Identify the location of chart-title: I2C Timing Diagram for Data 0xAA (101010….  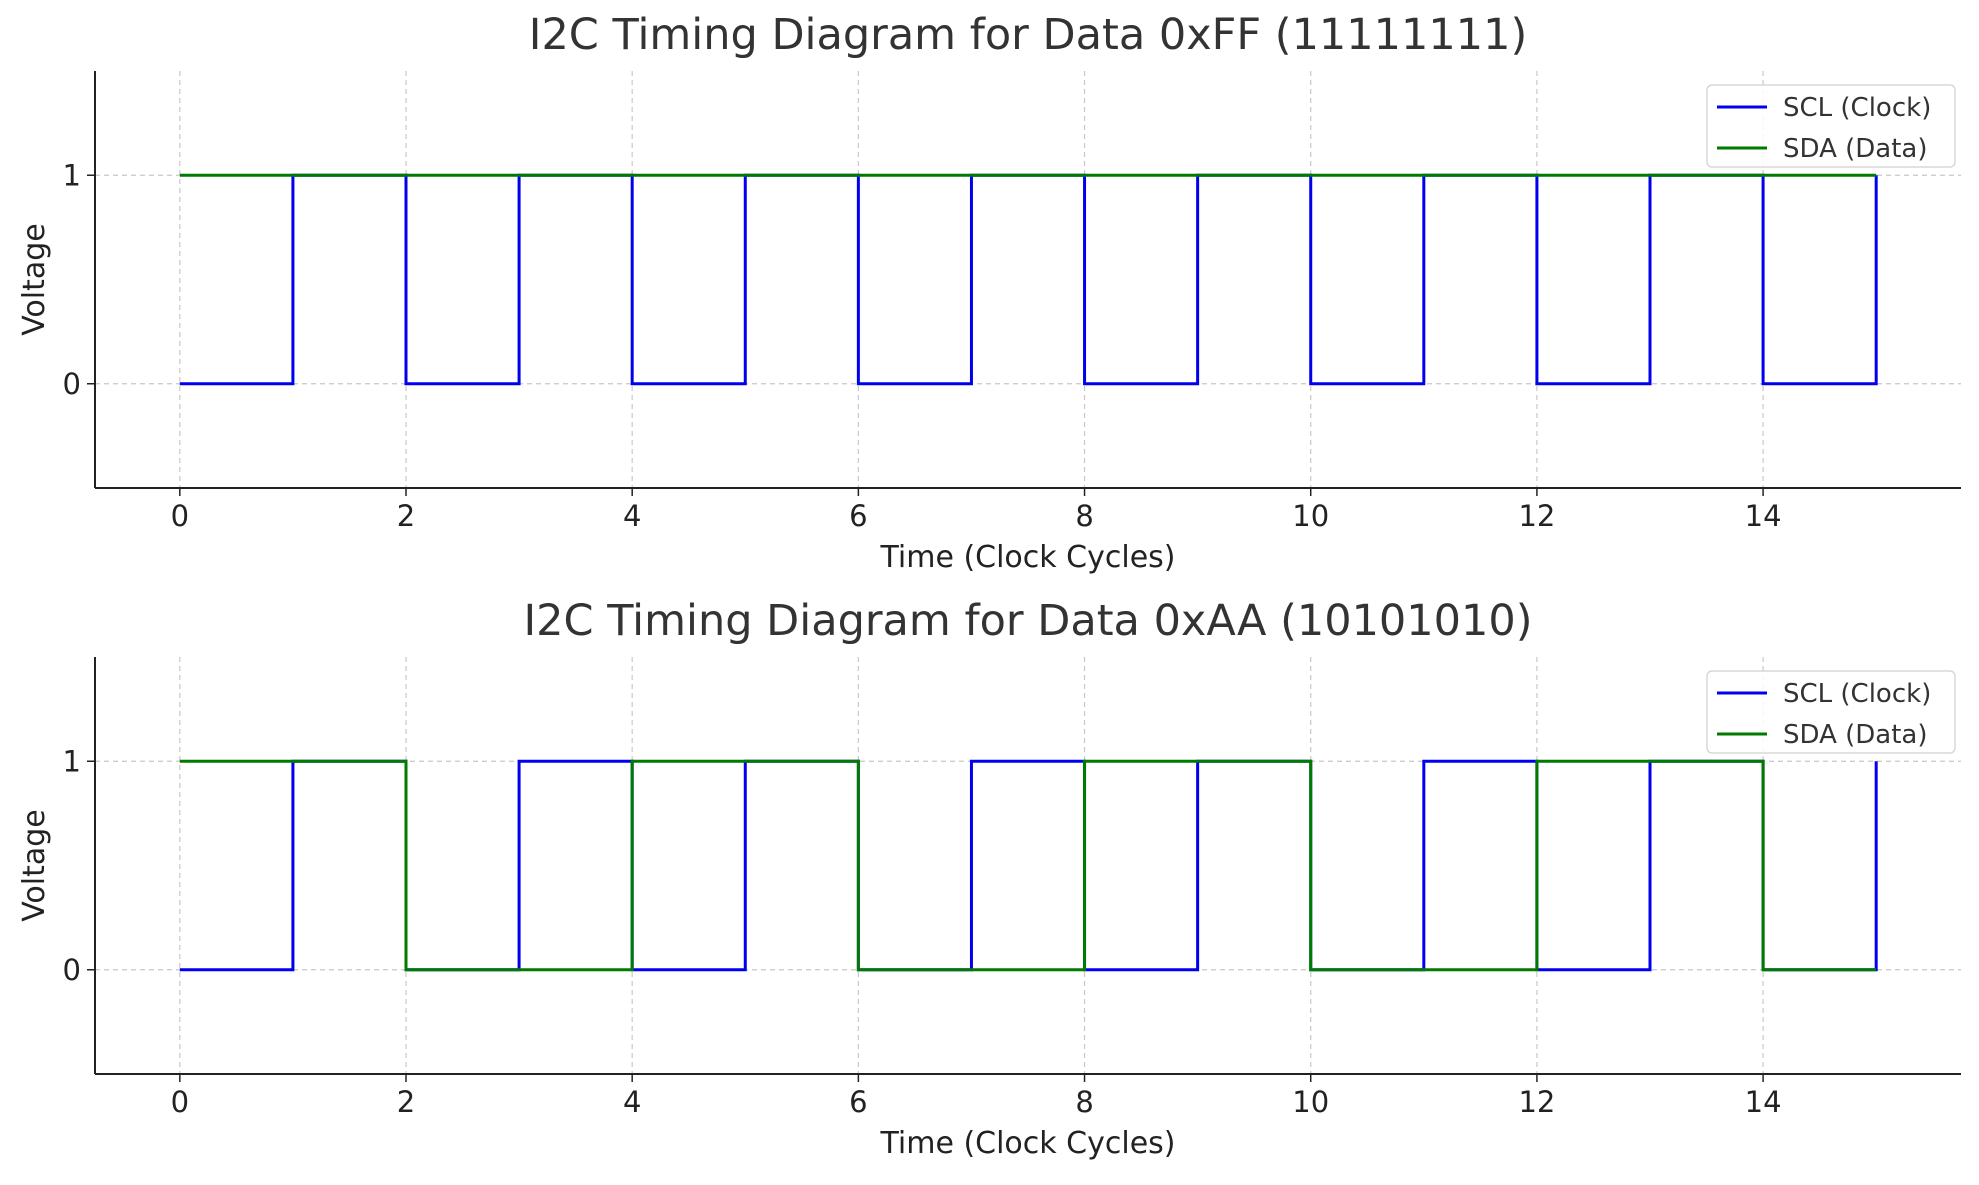
(1027, 621).